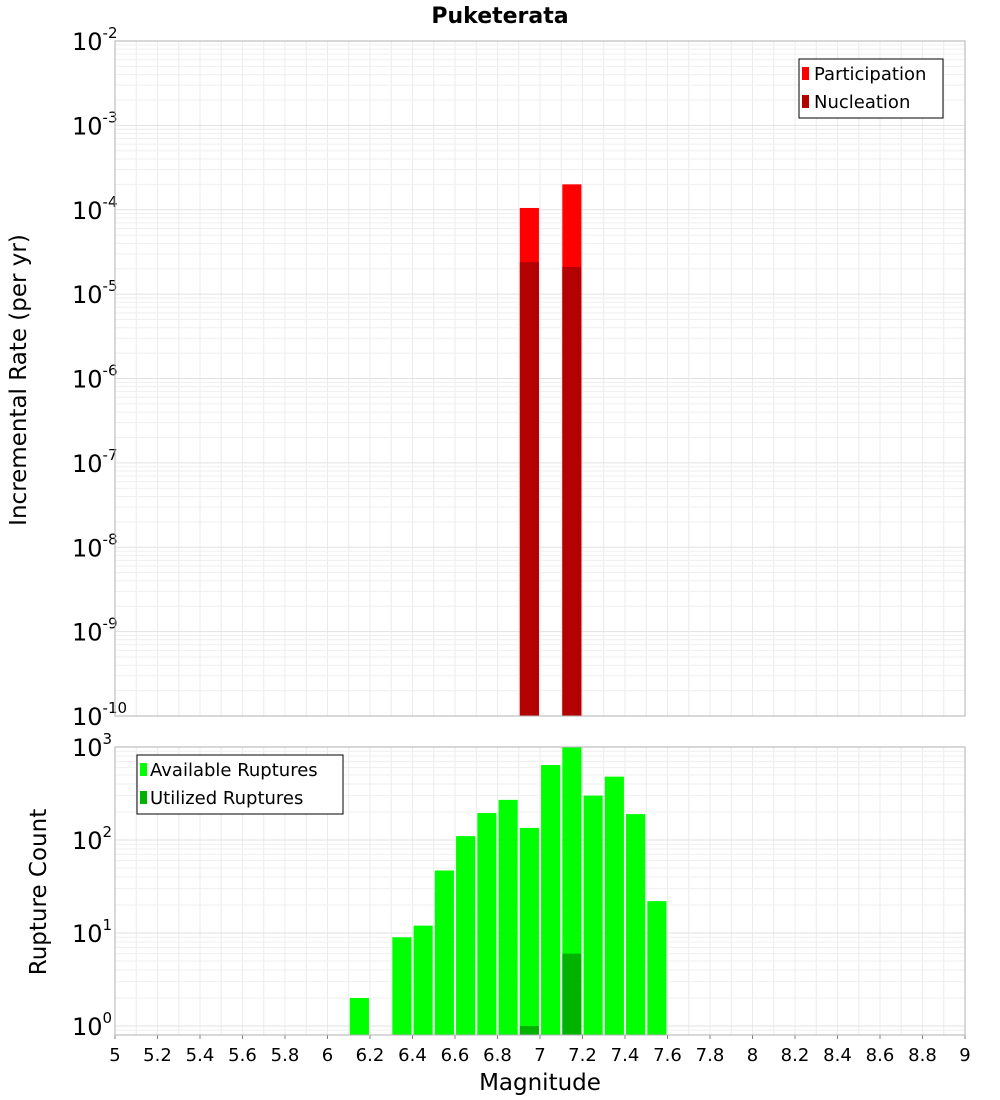 Image resolution: width=1000 pixels, height=1100 pixels. What do you see at coordinates (529, 931) in the screenshot?
I see `count-bar-available-ruptures-6.95` at bounding box center [529, 931].